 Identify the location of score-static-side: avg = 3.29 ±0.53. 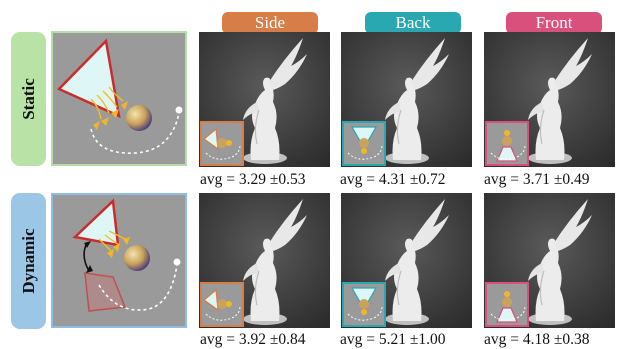
(253, 179).